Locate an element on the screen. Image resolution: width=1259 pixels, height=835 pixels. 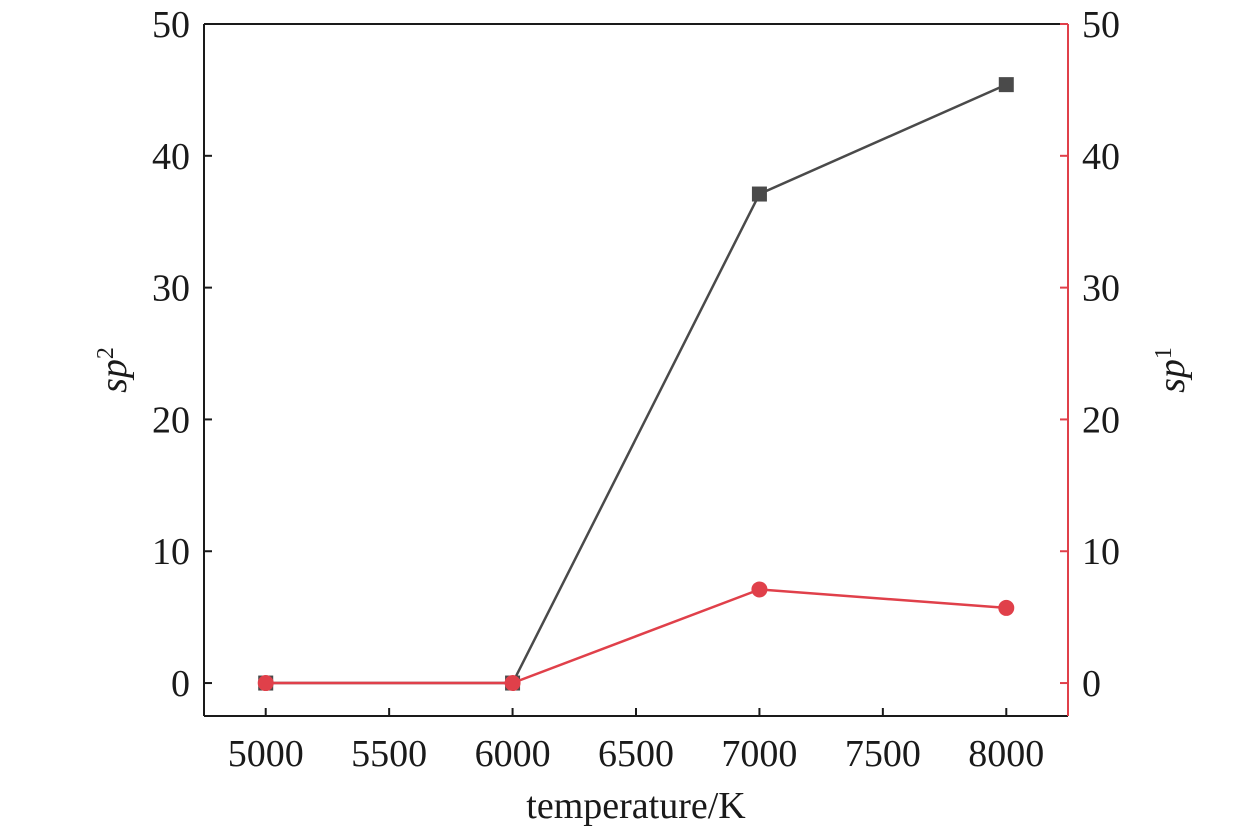
right-y-tick-label: 30 is located at coordinates (1101, 289).